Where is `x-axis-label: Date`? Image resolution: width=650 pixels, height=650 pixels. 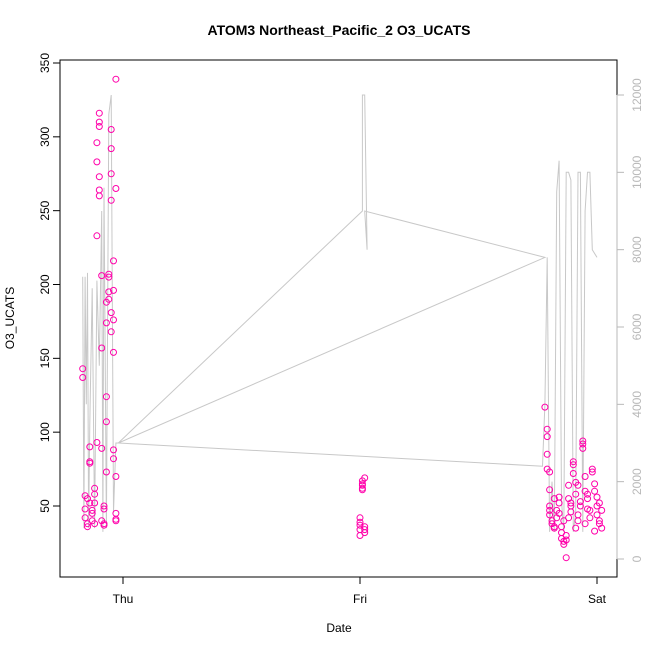 x-axis-label: Date is located at coordinates (339, 628).